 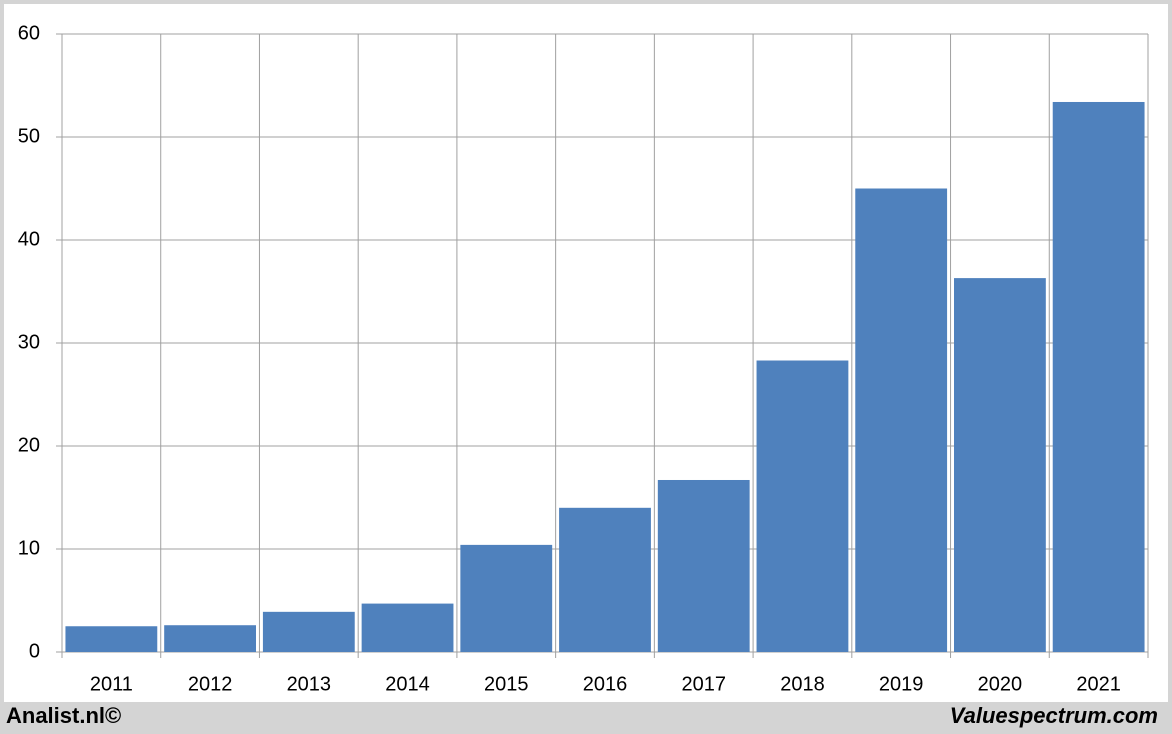 What do you see at coordinates (506, 684) in the screenshot?
I see `x-tick-label: 2015` at bounding box center [506, 684].